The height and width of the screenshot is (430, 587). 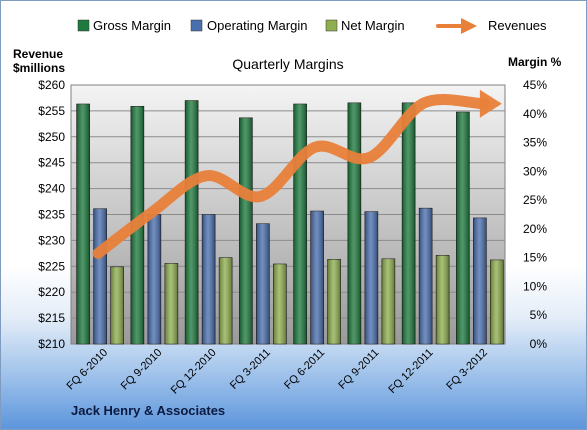 I want to click on category-label: FQ 6-2010, so click(x=88, y=370).